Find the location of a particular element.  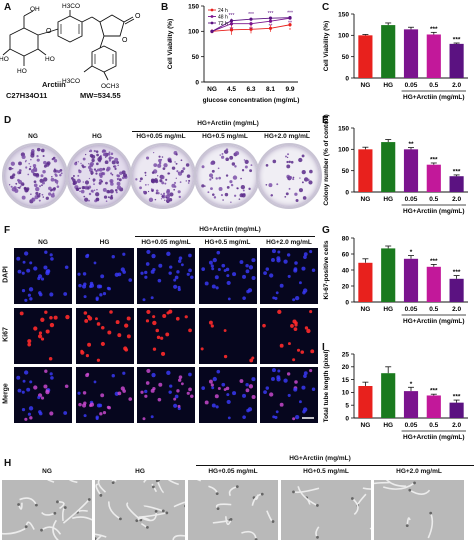

svg-text: OH is located at coordinates (35, 9).